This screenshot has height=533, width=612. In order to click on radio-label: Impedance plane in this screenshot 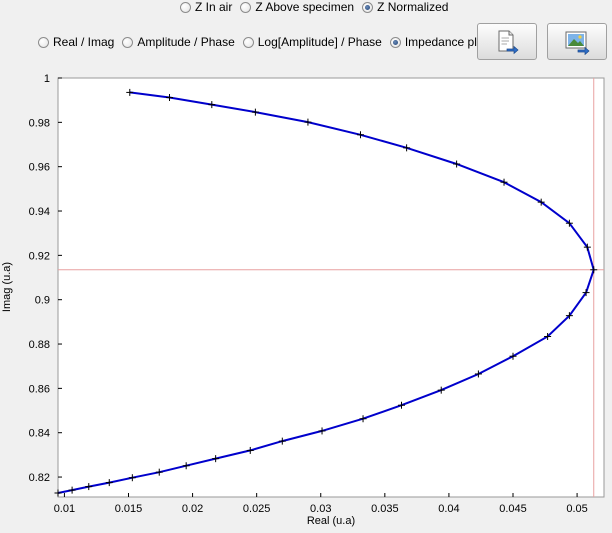, I will do `click(450, 42)`.